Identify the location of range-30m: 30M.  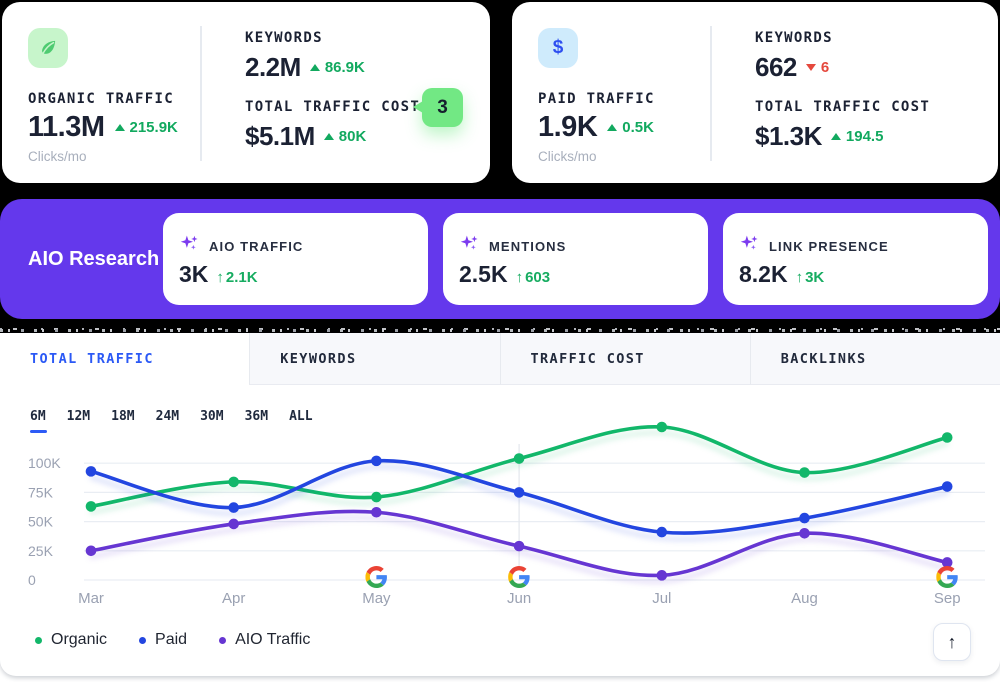
(212, 416).